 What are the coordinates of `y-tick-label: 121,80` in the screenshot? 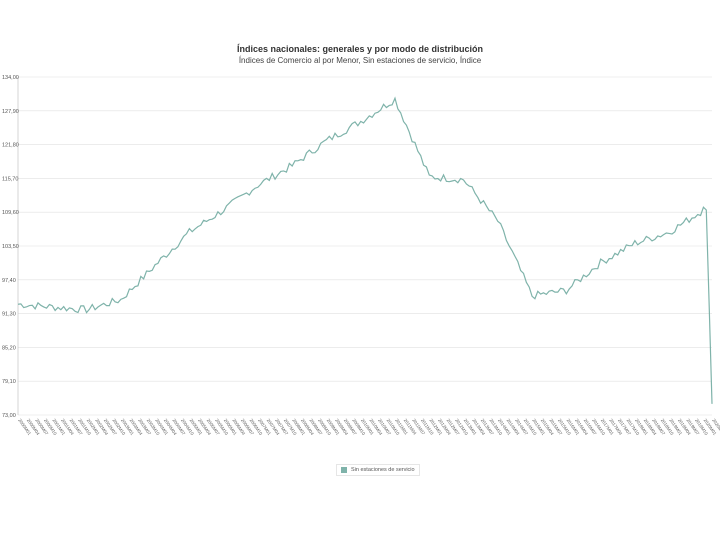 It's located at (10, 146).